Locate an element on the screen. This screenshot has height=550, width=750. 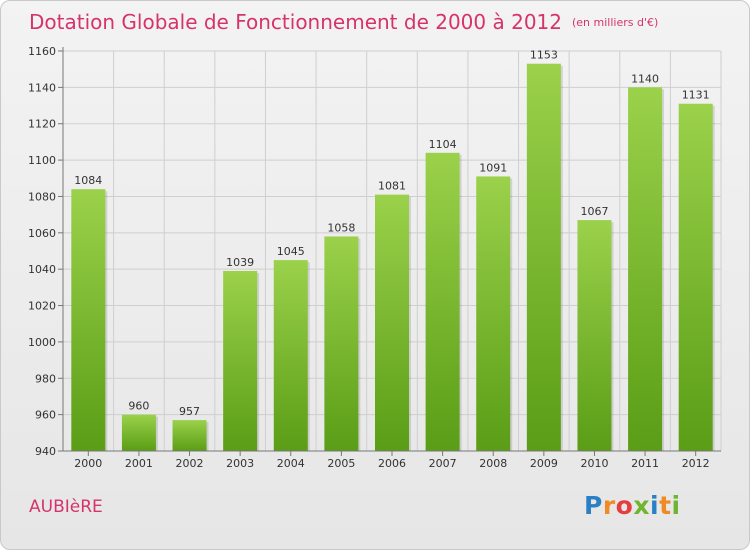
bar-2006 is located at coordinates (392, 323).